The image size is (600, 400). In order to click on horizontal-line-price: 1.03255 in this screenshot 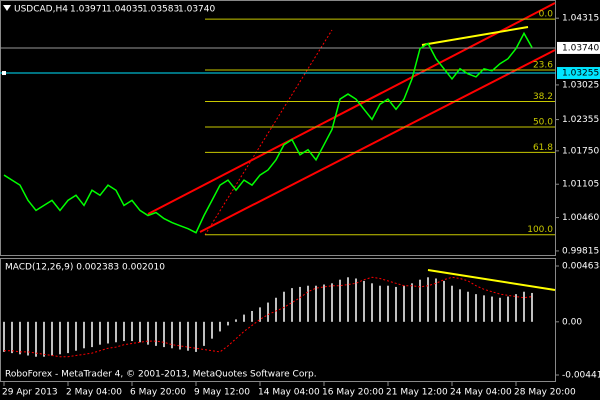, I will do `click(580, 74)`.